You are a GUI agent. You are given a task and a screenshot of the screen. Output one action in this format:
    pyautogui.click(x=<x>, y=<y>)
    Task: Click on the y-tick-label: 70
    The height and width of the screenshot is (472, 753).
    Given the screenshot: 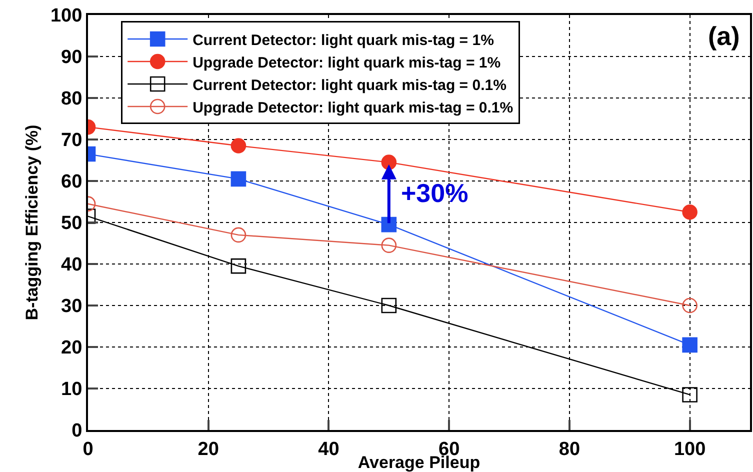 What is the action you would take?
    pyautogui.click(x=71, y=141)
    